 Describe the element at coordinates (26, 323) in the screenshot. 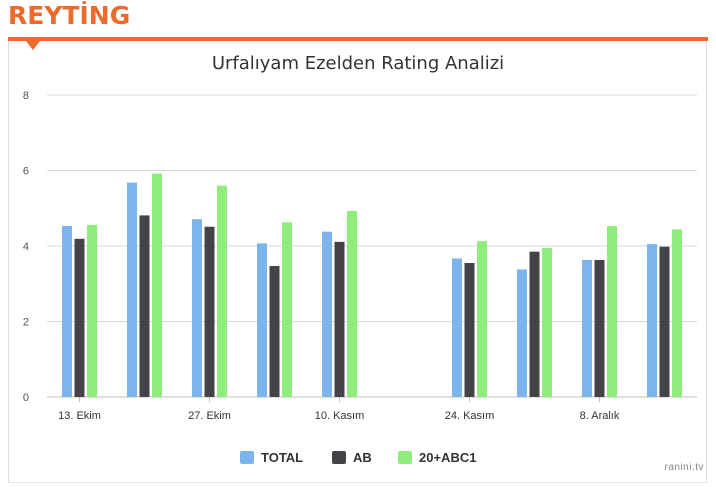

I see `y-tick-label: 2` at that location.